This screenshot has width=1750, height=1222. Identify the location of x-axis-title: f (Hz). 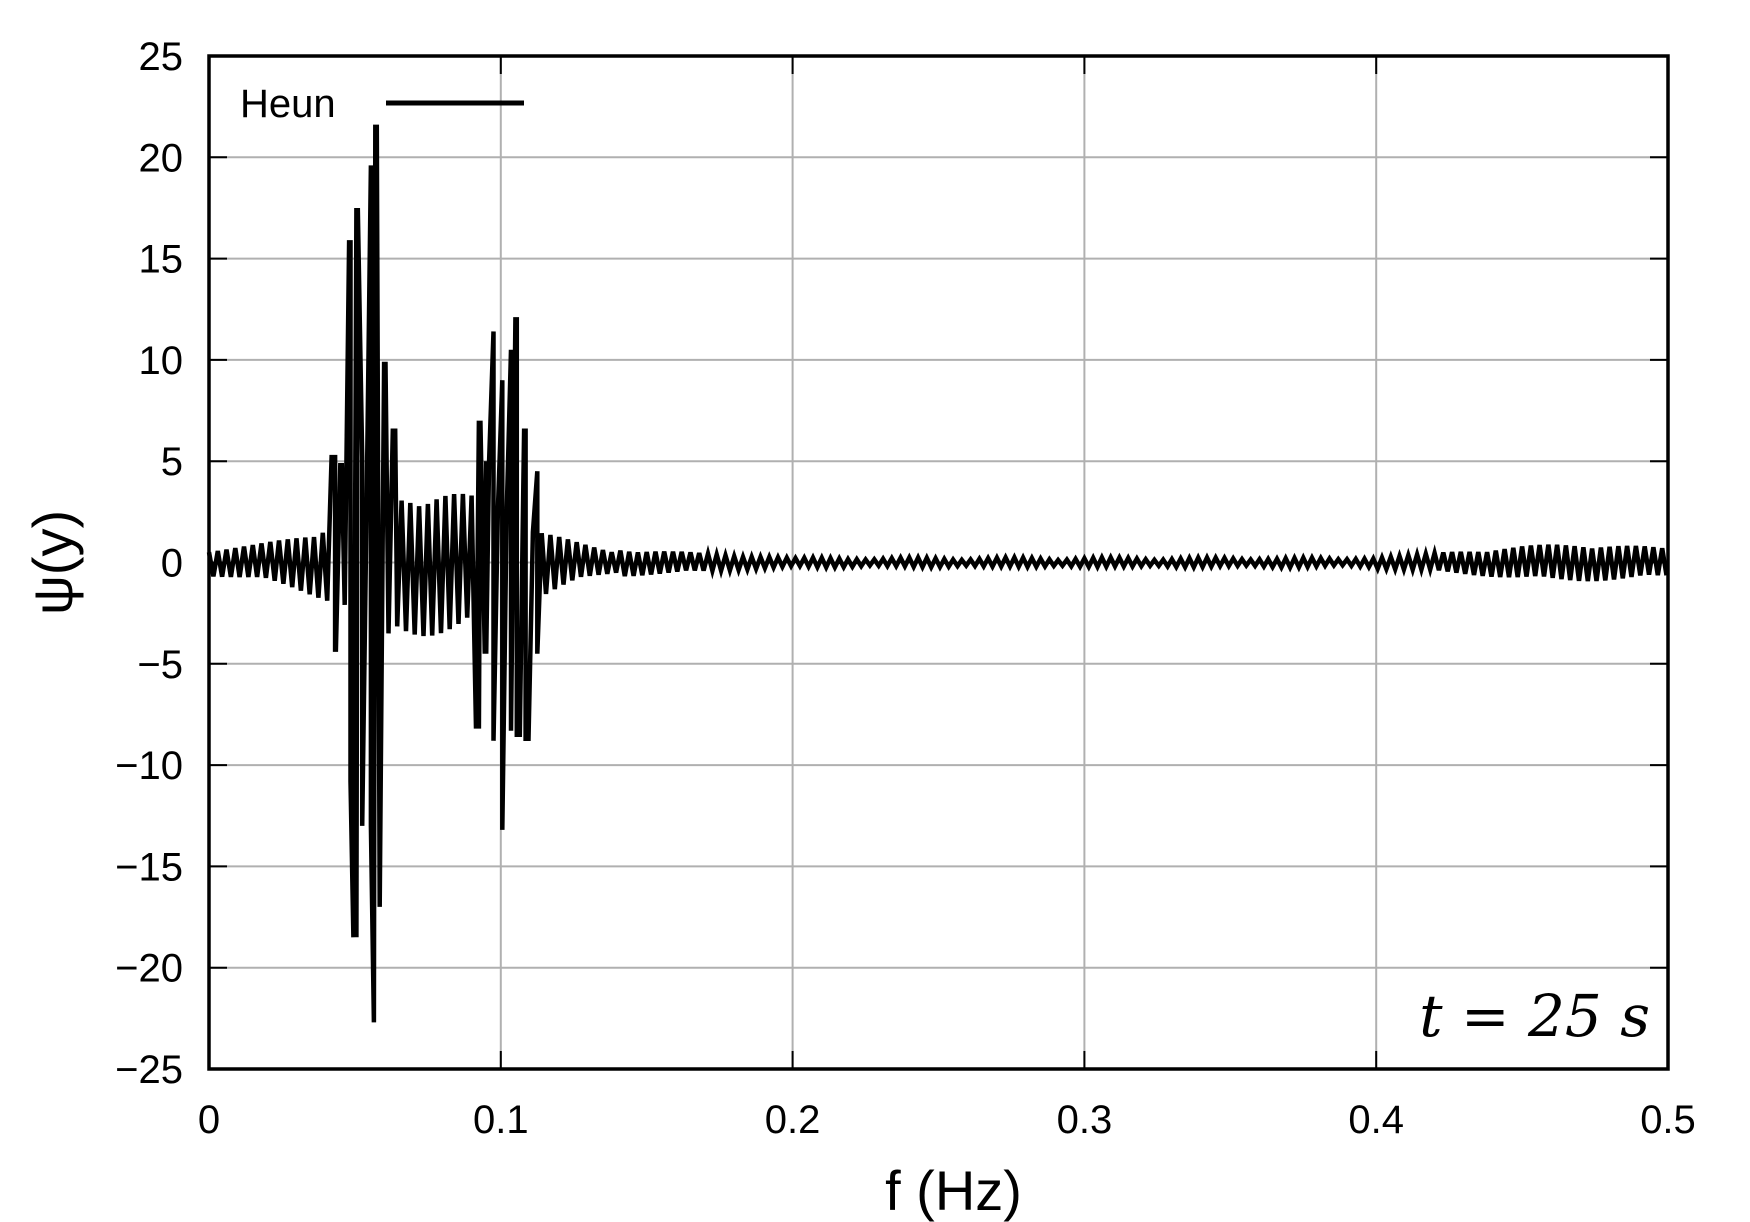
(953, 1190).